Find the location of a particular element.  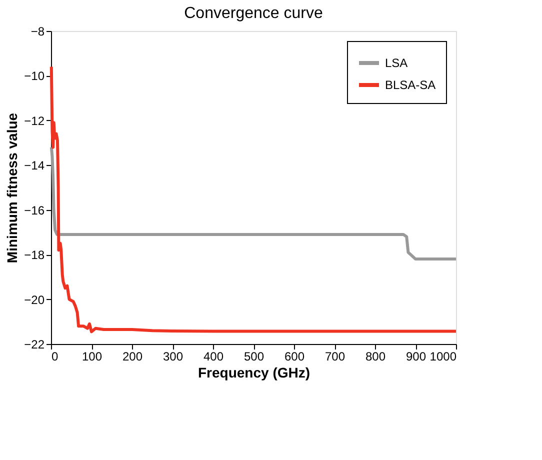

y-axis-title: Minimum fitness value is located at coordinates (12, 188).